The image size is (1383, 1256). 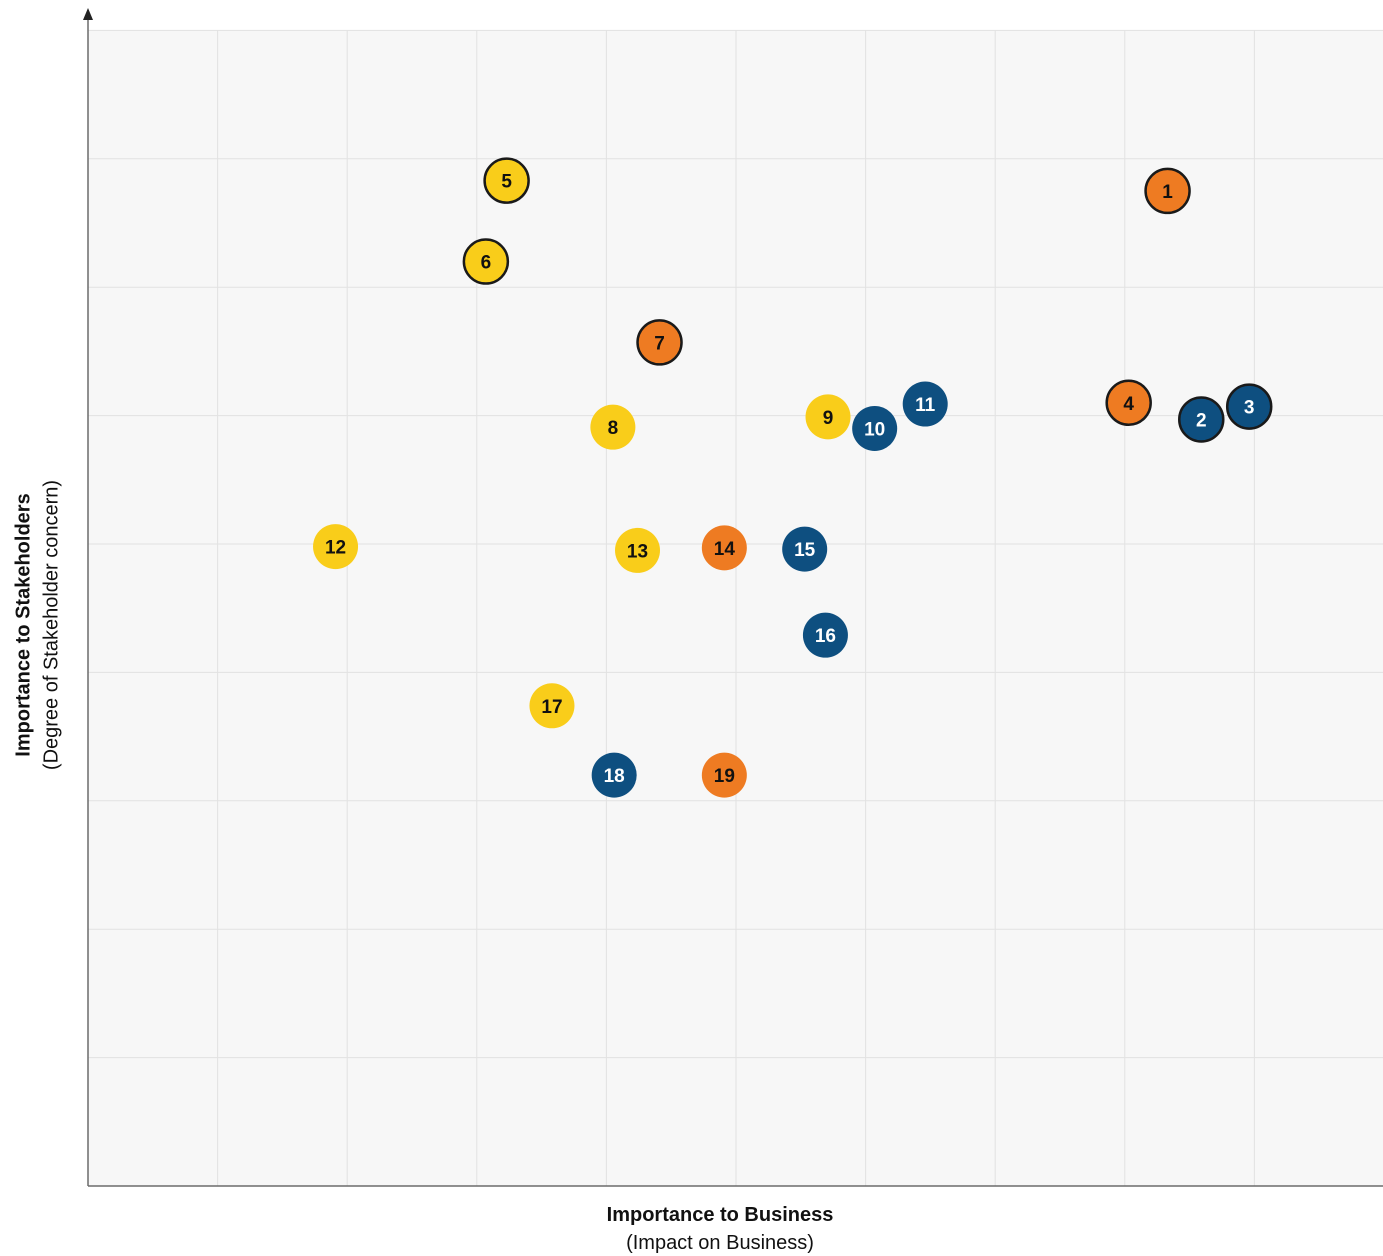 I want to click on data-point-4: 4, so click(x=1128, y=403).